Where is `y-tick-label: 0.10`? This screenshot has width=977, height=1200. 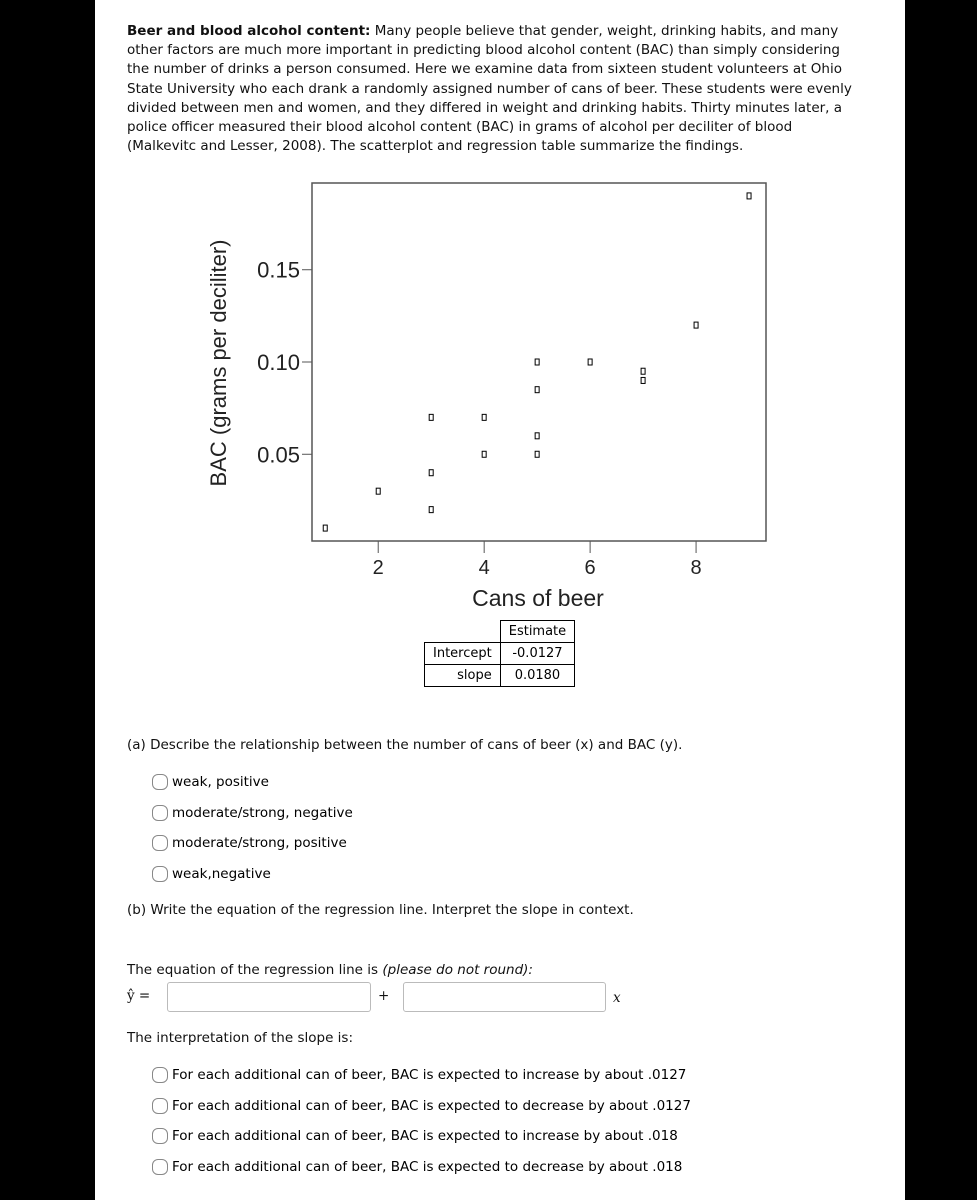 y-tick-label: 0.10 is located at coordinates (278, 362).